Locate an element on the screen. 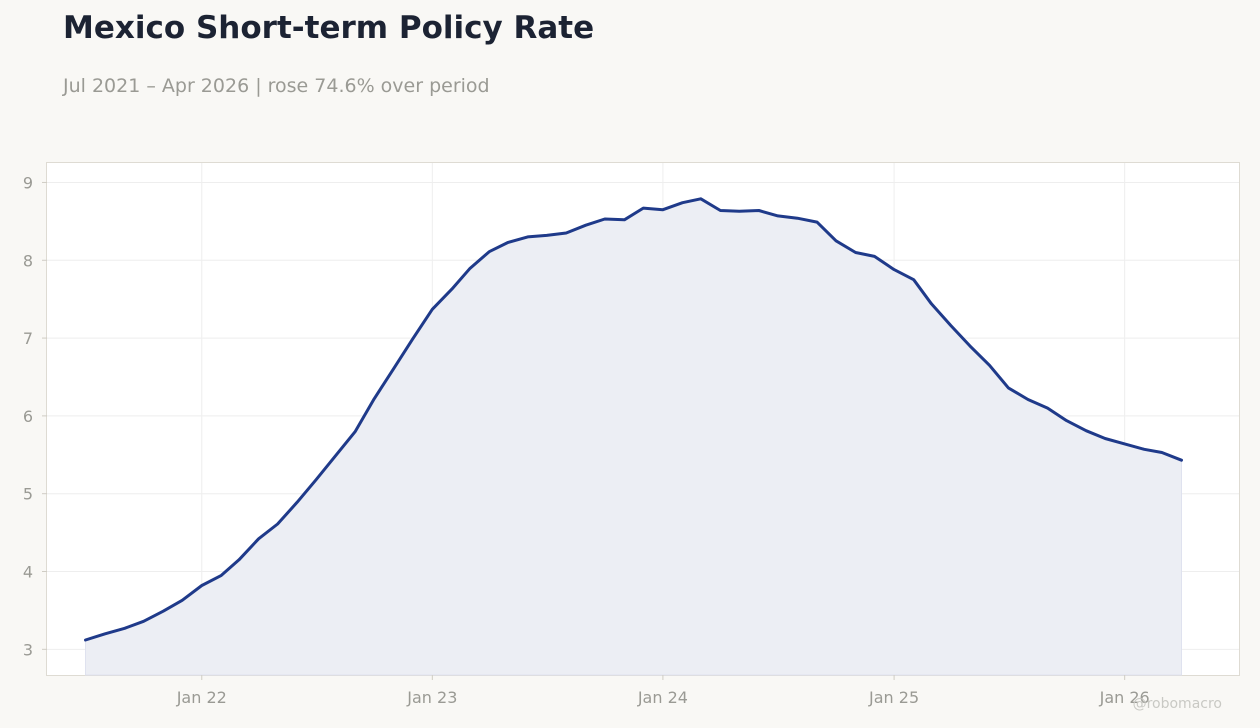 The height and width of the screenshot is (728, 1260). x-tick-label: Jan 26 is located at coordinates (1124, 697).